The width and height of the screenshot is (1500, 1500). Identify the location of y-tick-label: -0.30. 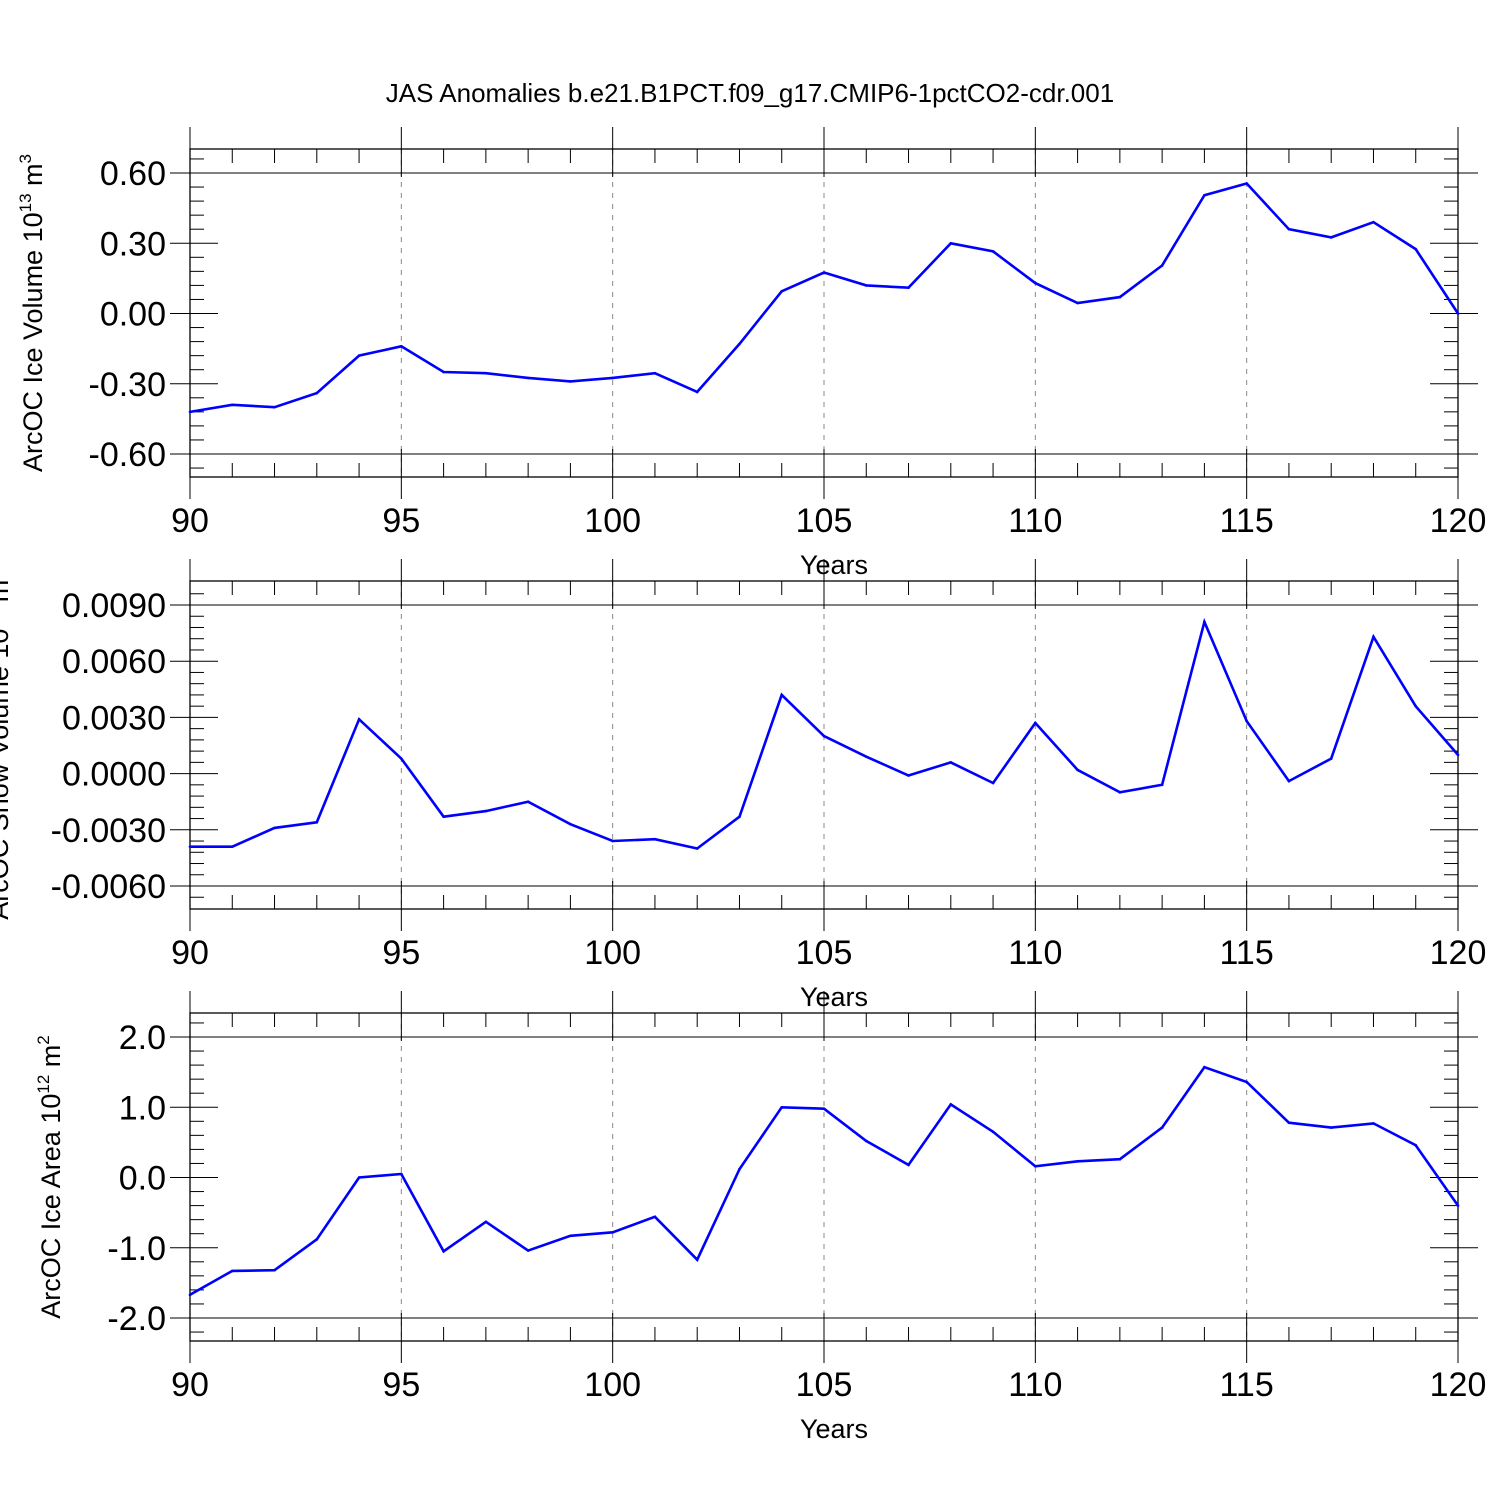
(128, 385).